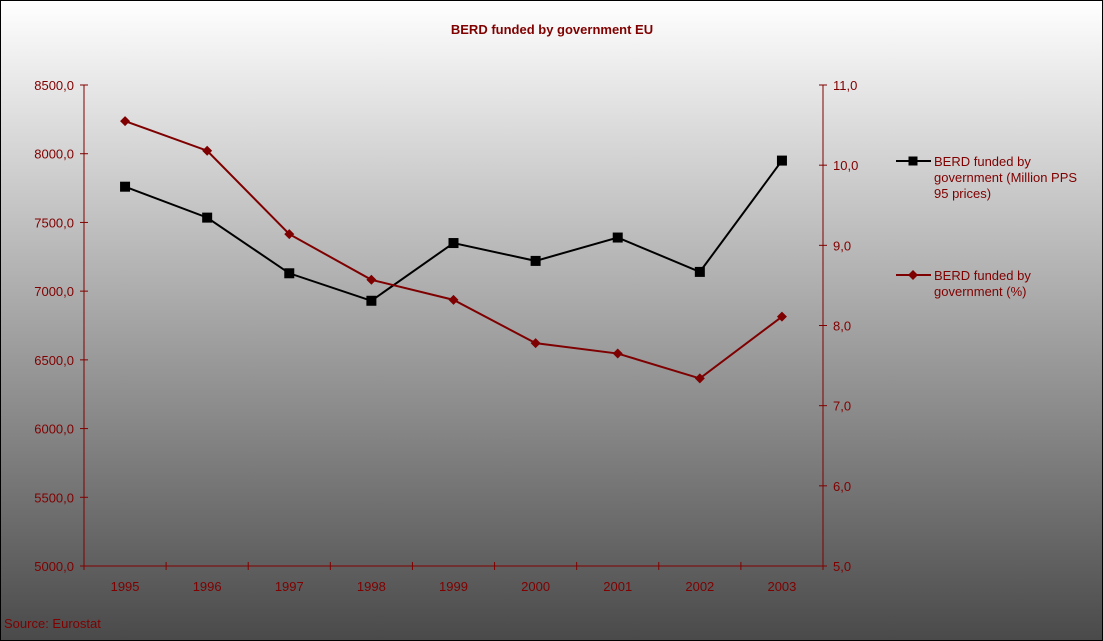 Image resolution: width=1103 pixels, height=641 pixels. What do you see at coordinates (54, 222) in the screenshot?
I see `left-axis-tick-label: 7500,0` at bounding box center [54, 222].